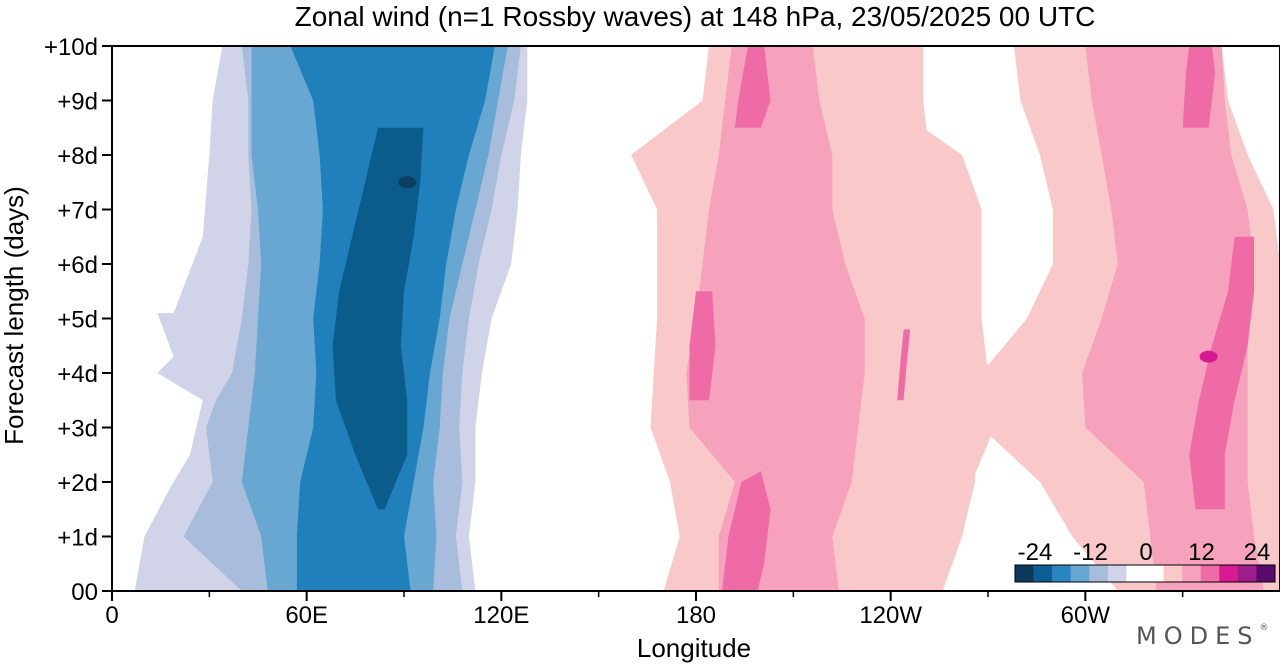 The height and width of the screenshot is (664, 1280). Describe the element at coordinates (1090, 552) in the screenshot. I see `colorbar-label: -12` at that location.